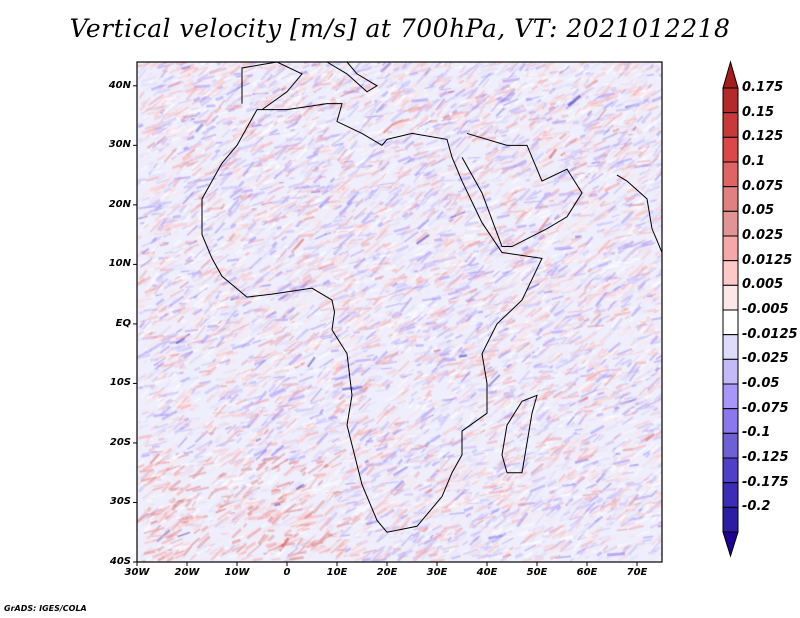 The width and height of the screenshot is (800, 618). Describe the element at coordinates (437, 572) in the screenshot. I see `lon-tick-label: 30E` at that location.